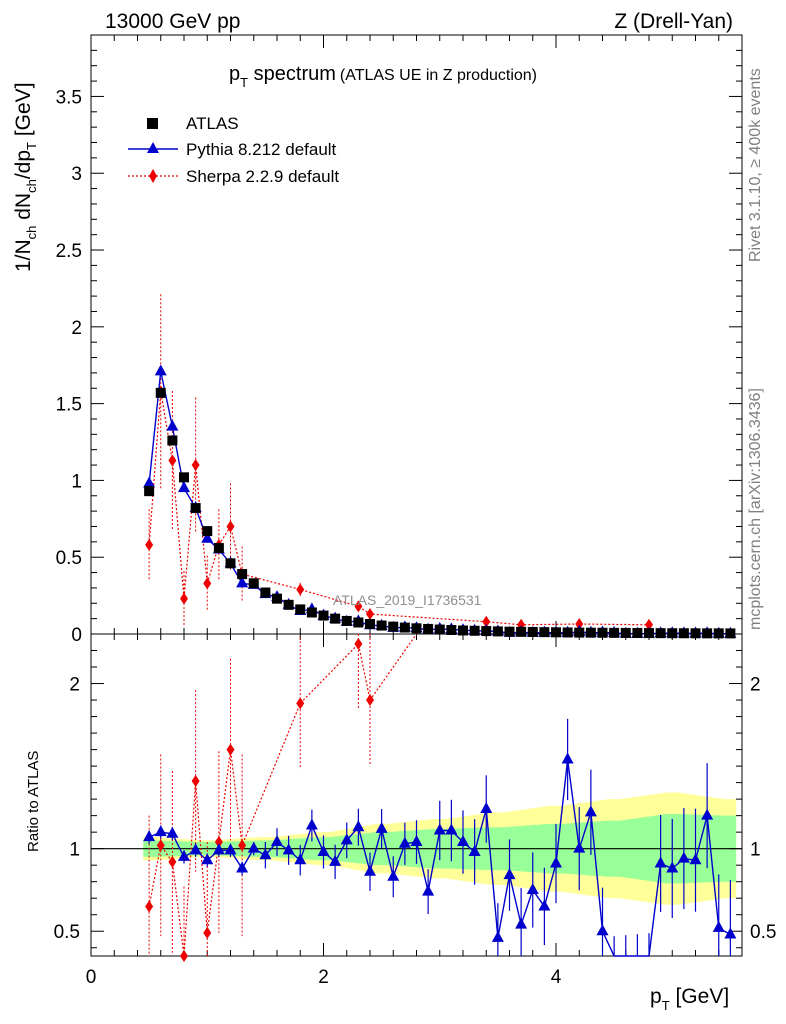  Describe the element at coordinates (69, 97) in the screenshot. I see `y-tick-label: 3.5` at that location.